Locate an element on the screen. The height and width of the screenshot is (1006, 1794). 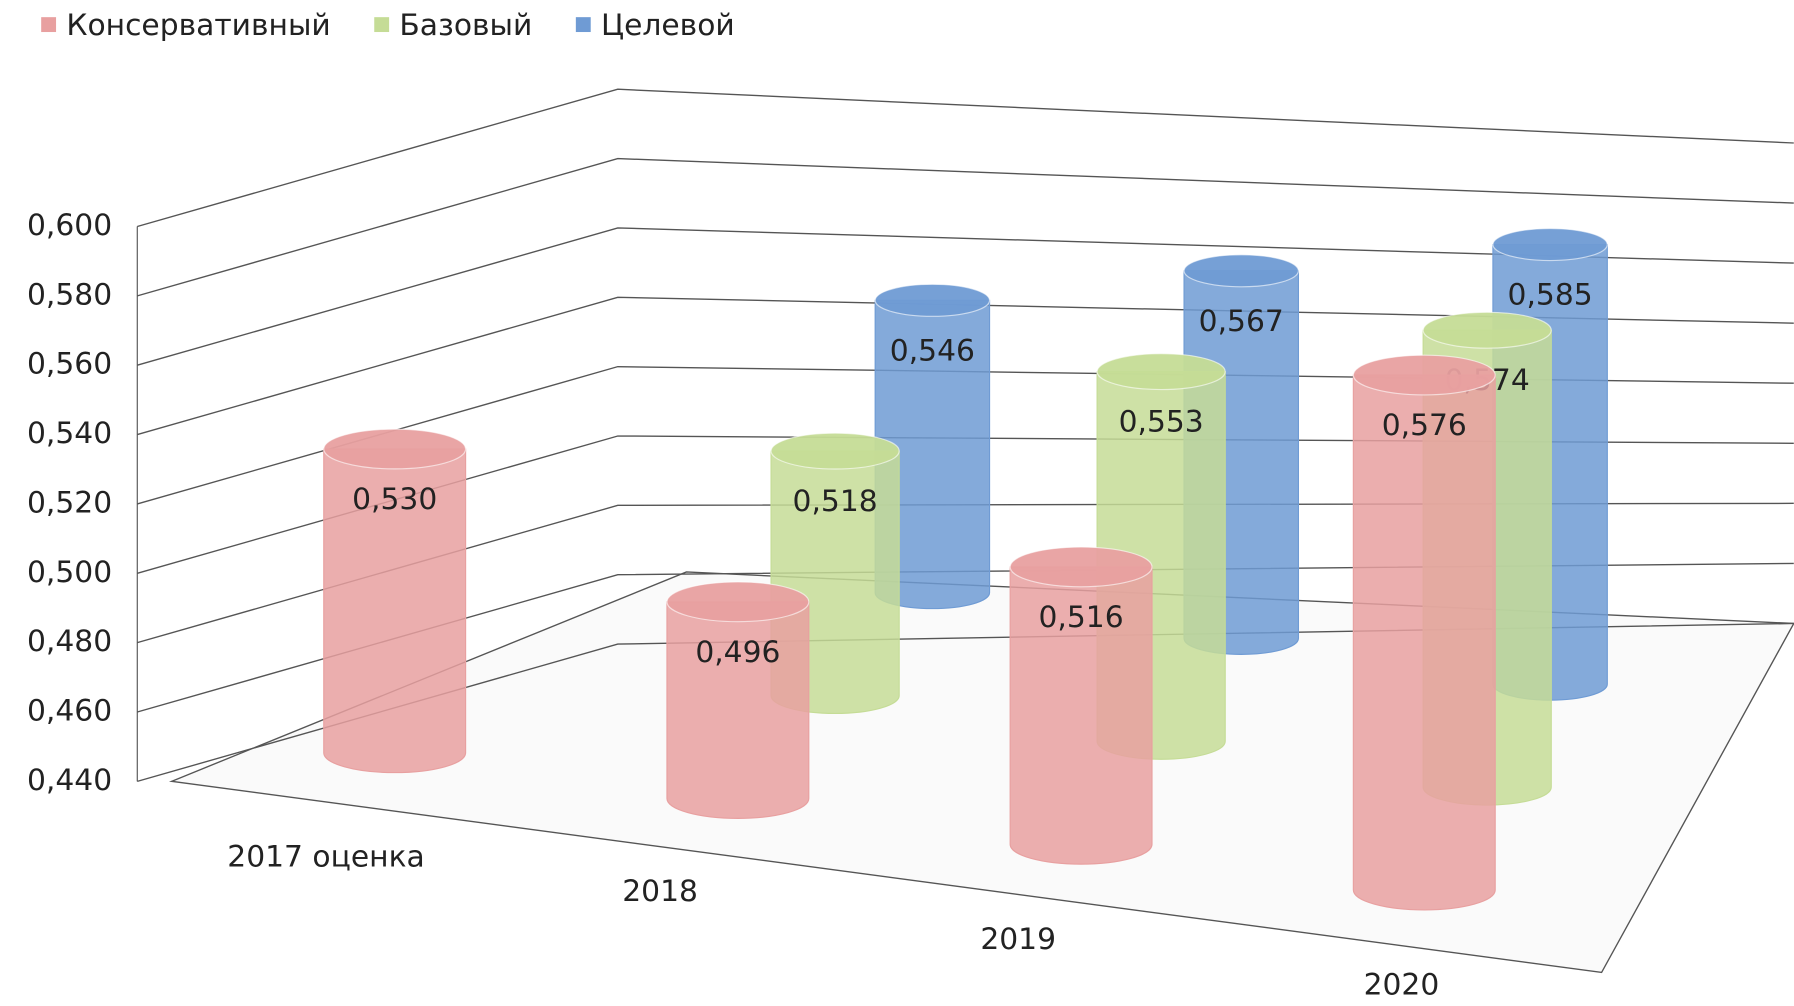
y-tick-label: 0,480 is located at coordinates (69, 641).